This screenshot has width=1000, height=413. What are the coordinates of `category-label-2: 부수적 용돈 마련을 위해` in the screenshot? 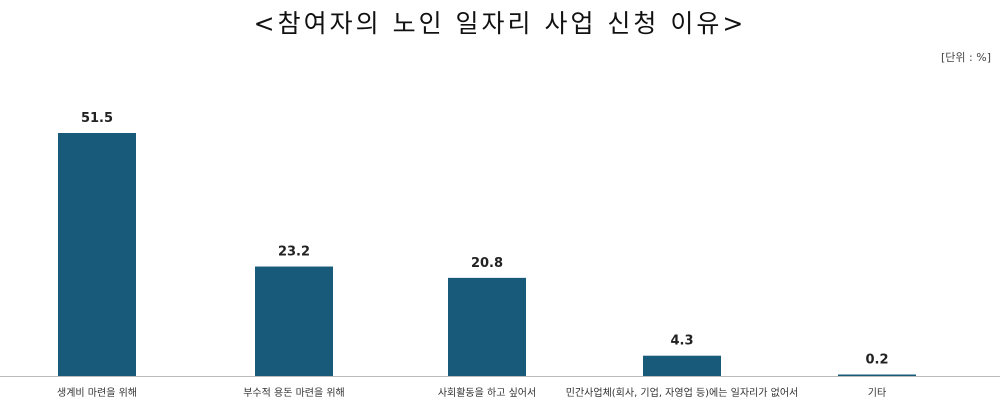 It's located at (294, 392).